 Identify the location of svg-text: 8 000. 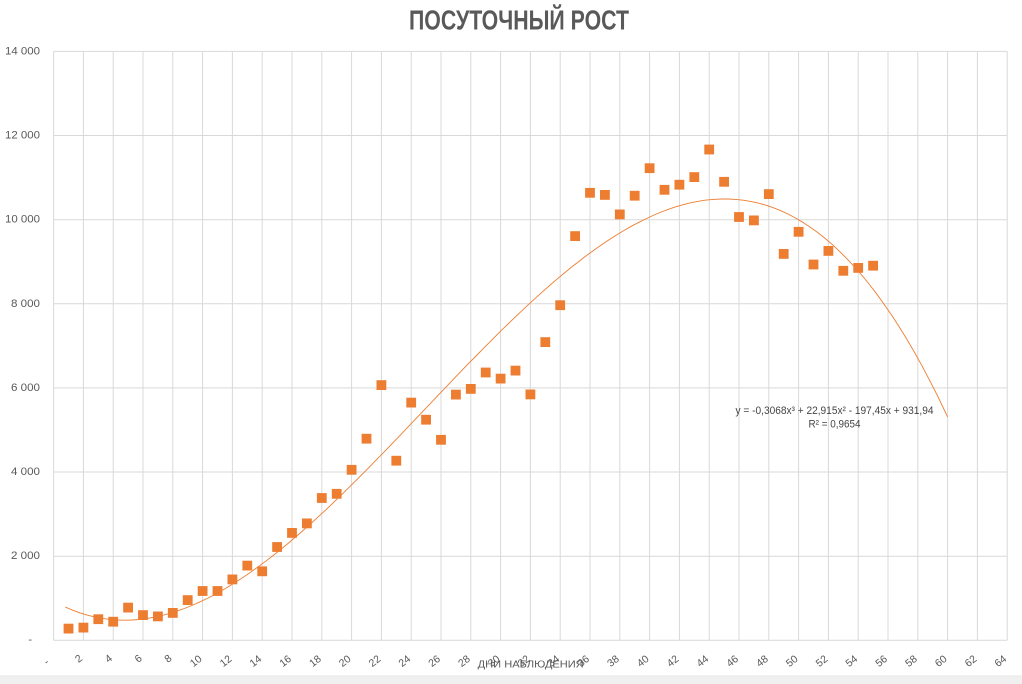
(25, 304).